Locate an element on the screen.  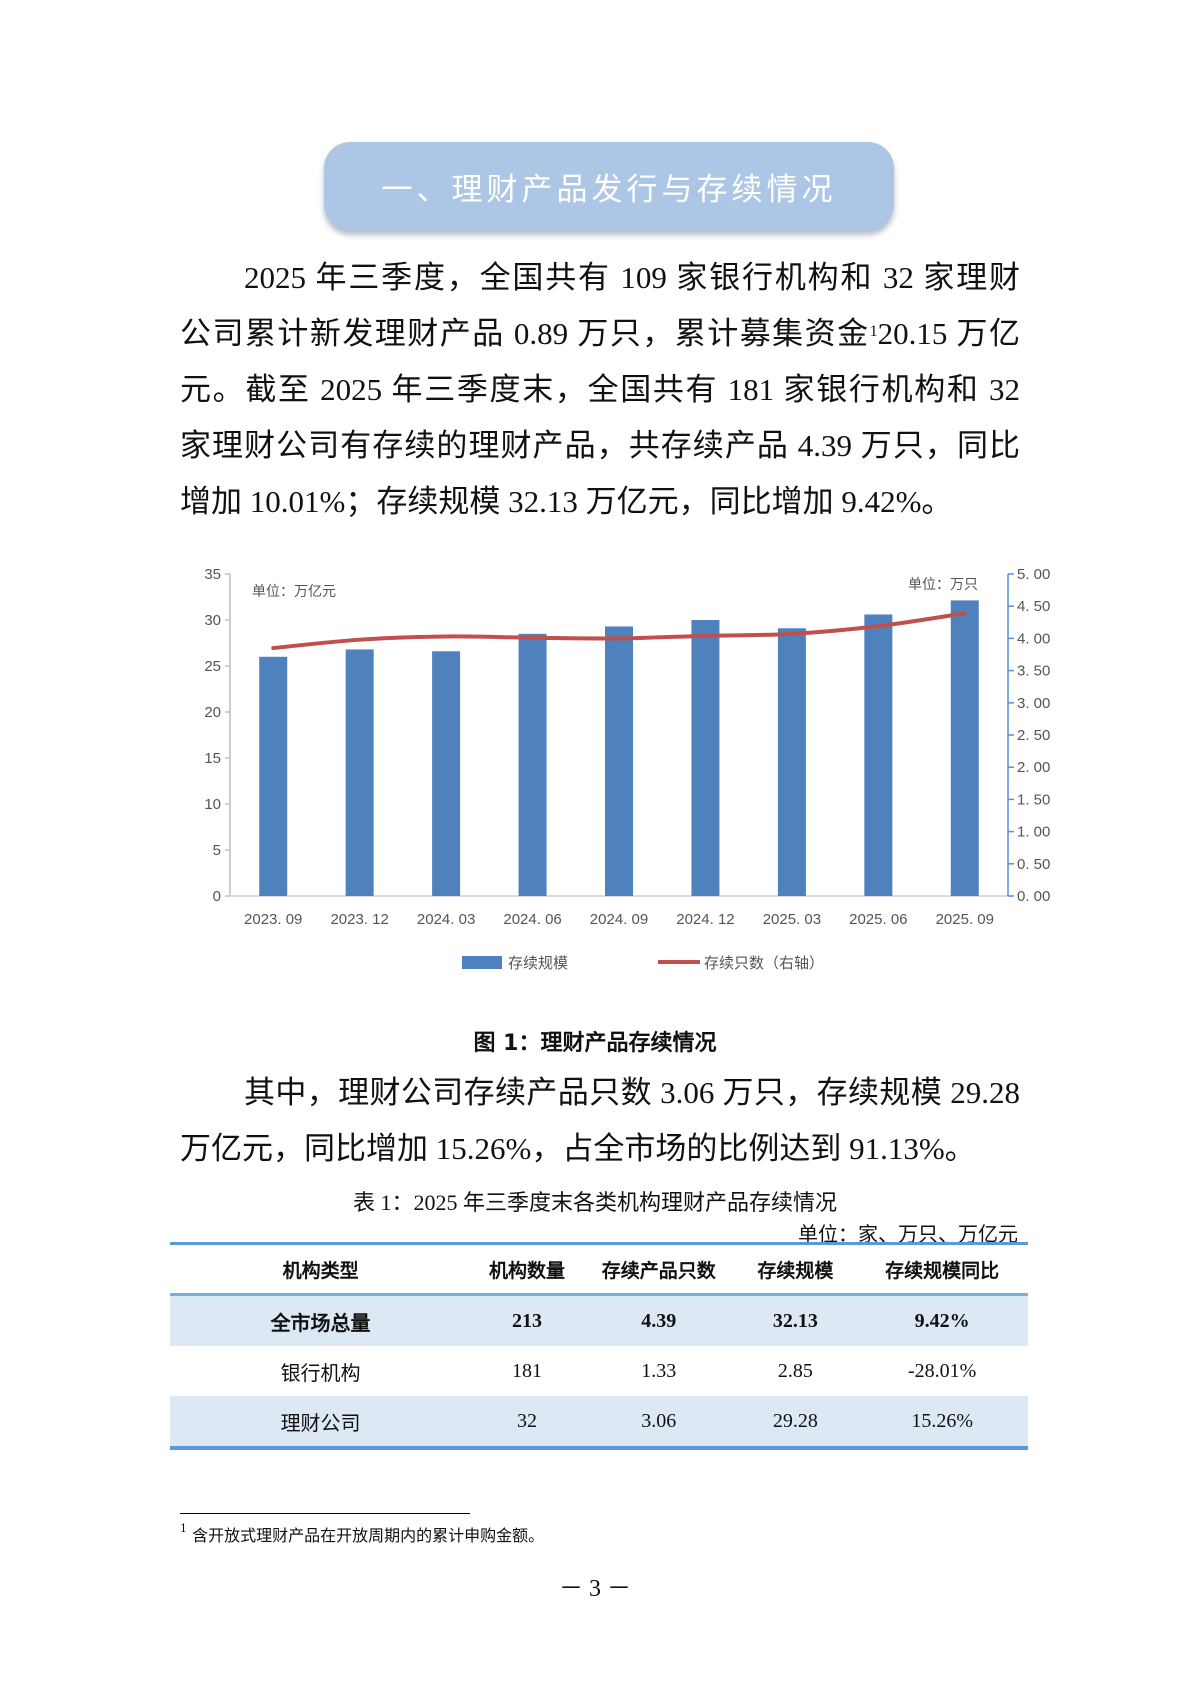
paragraph-line: 公司累计新发理财产品 0.89 万只，累计募集资金120.15 万亿 is located at coordinates (600, 333).